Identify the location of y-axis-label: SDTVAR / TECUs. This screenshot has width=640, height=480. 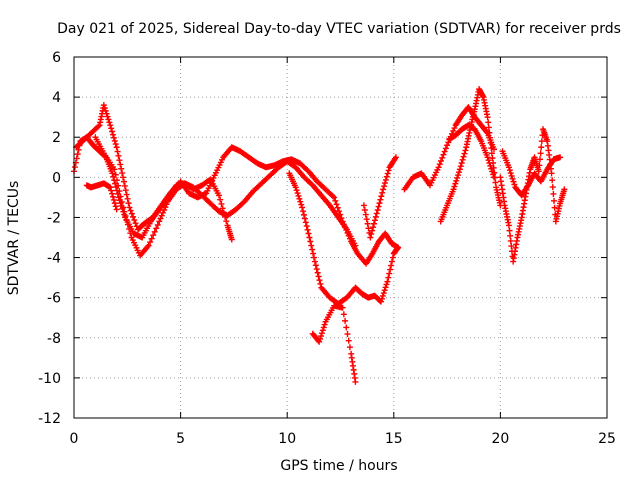
(14, 238).